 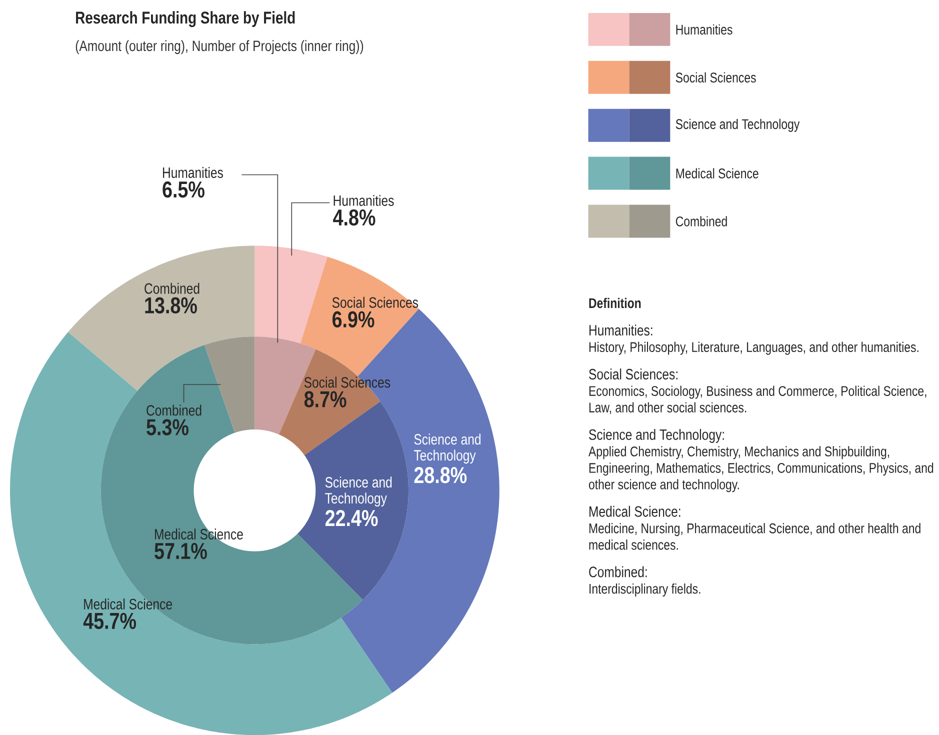 What do you see at coordinates (704, 29) in the screenshot?
I see `legend-label: Humanities` at bounding box center [704, 29].